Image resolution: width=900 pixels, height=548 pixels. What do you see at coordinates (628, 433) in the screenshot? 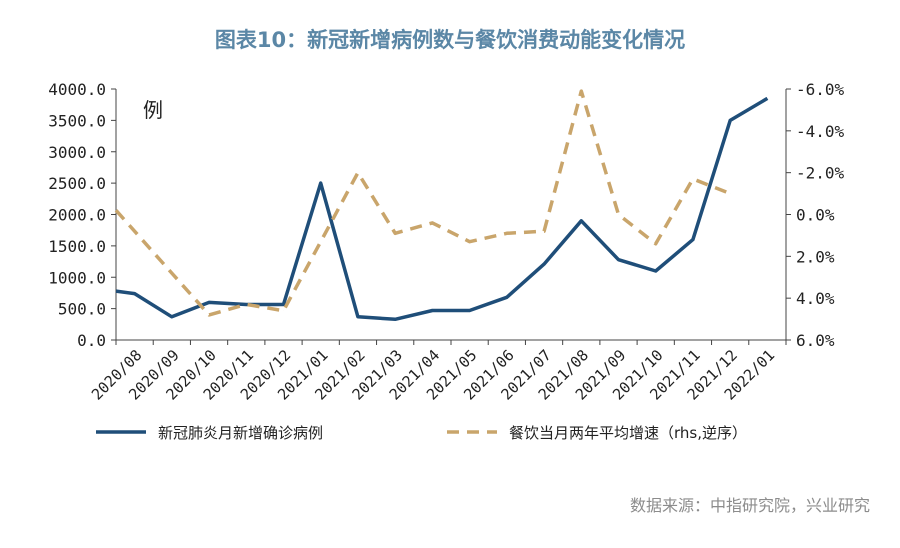
I see `legend-label-2: 餐饮当月两年平均增速（rhs,逆序）` at bounding box center [628, 433].